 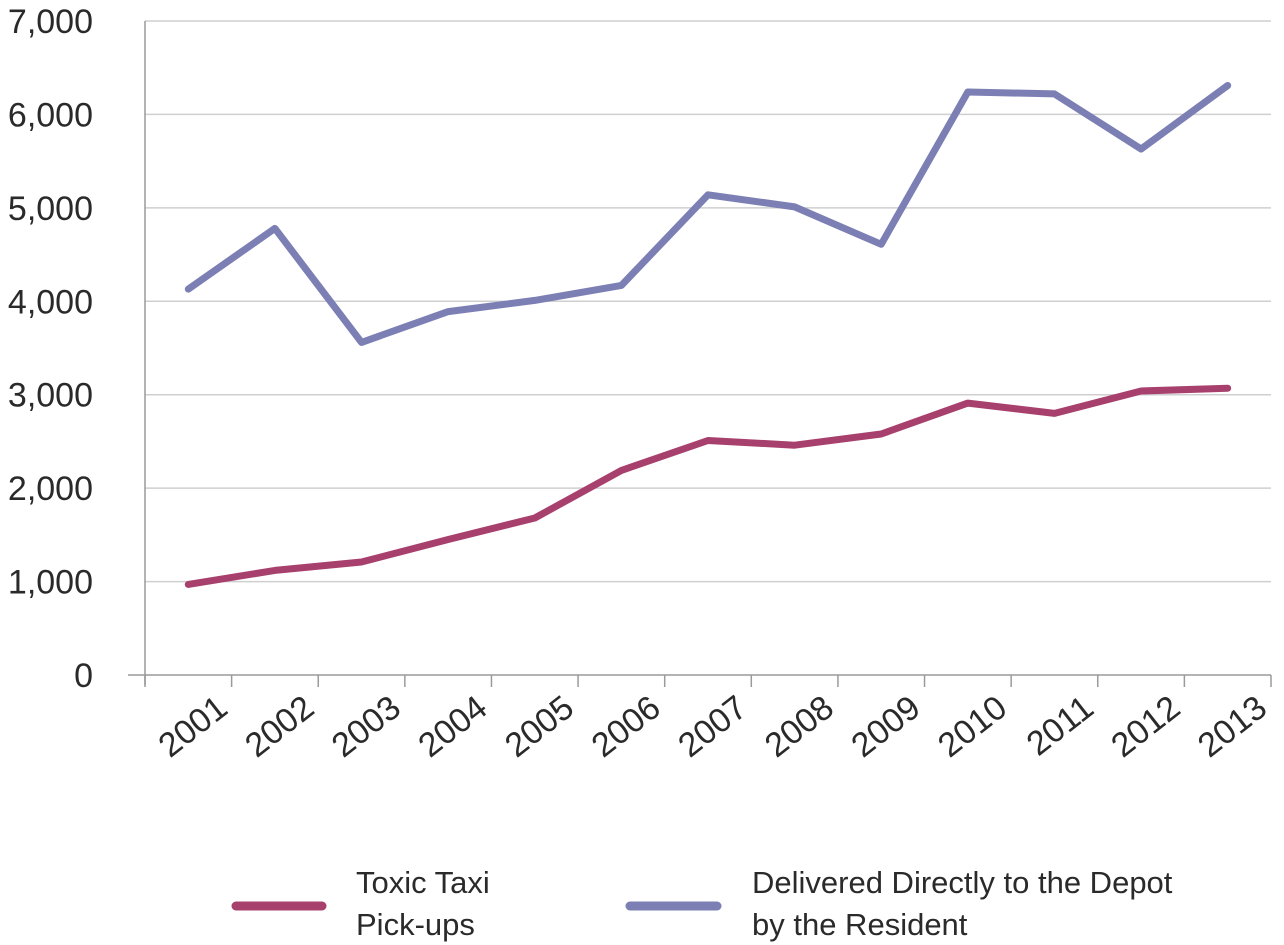 I want to click on x-tick-label: 2007, so click(x=712, y=726).